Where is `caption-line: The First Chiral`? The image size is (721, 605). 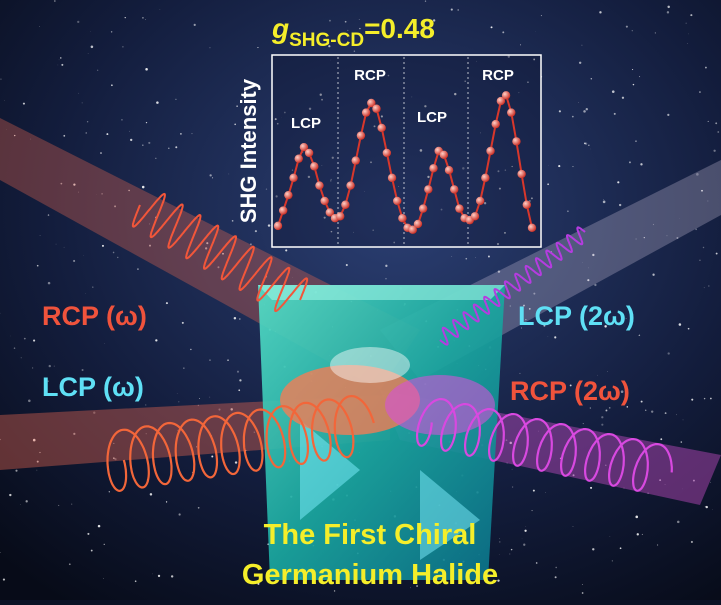
caption-line: The First Chiral is located at coordinates (370, 535).